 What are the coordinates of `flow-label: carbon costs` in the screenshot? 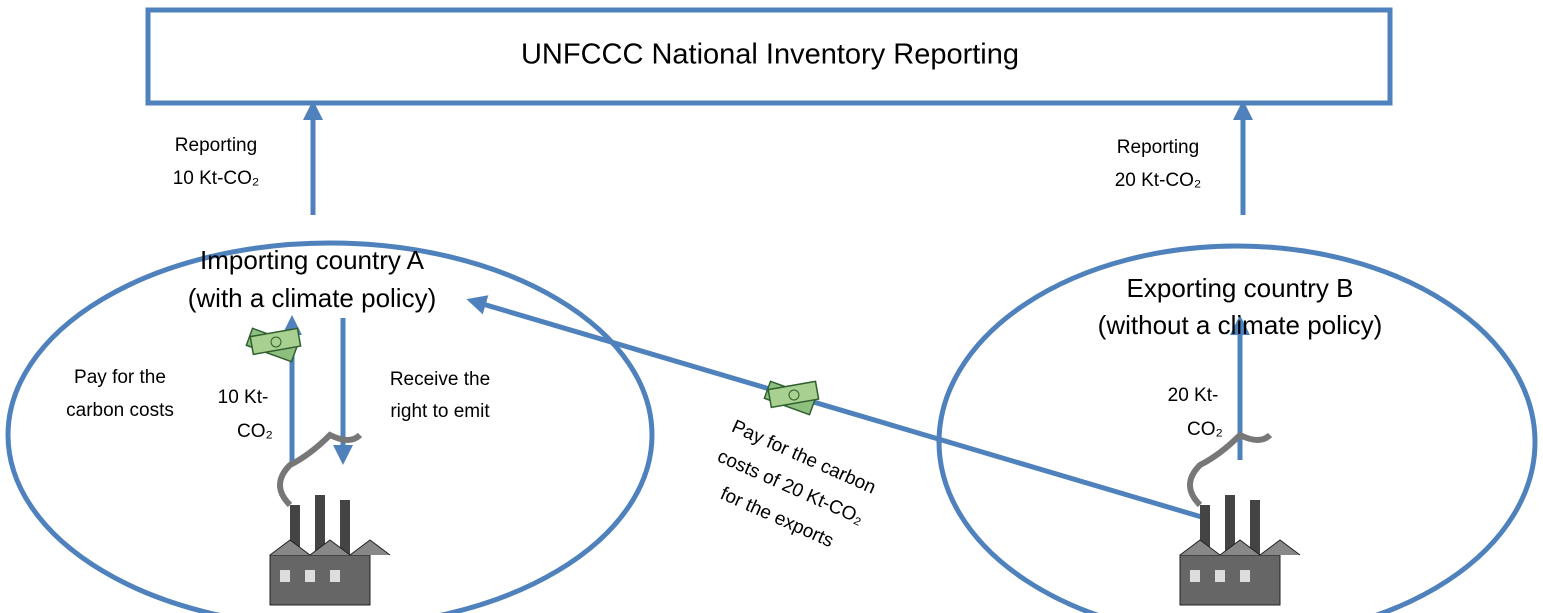 It's located at (120, 410).